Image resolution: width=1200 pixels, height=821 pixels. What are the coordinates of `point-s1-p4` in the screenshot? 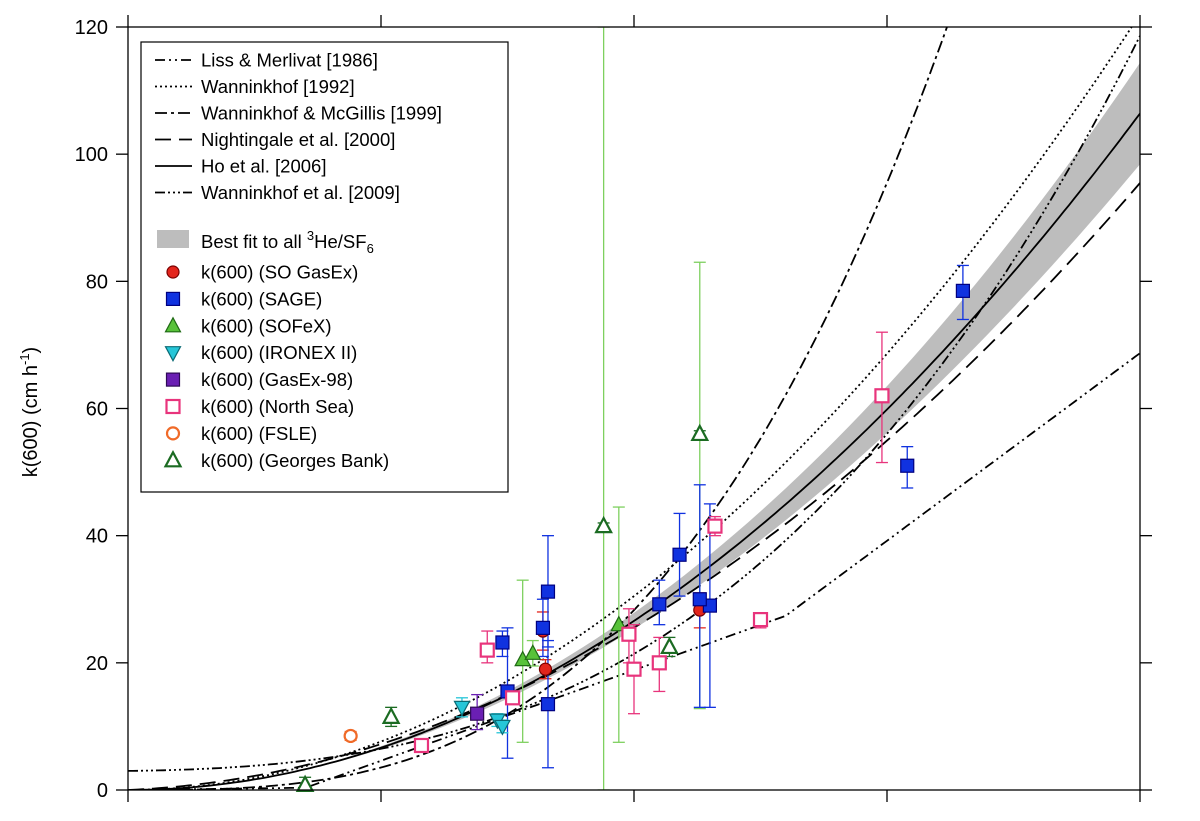 It's located at (548, 704).